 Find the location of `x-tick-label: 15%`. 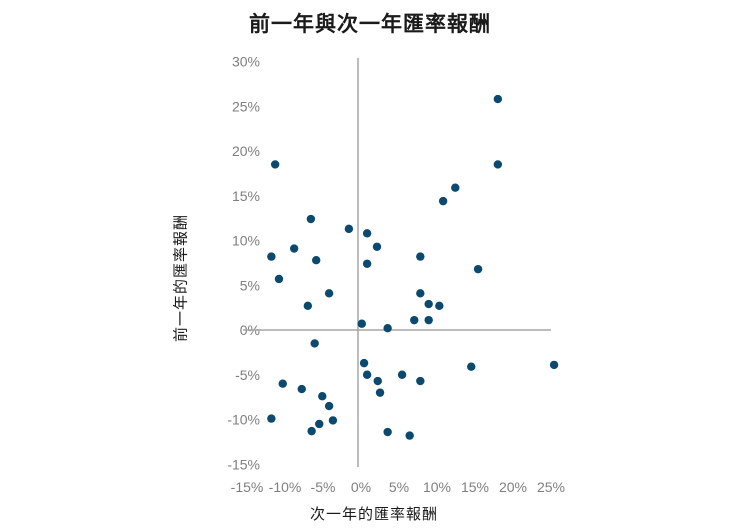

x-tick-label: 15% is located at coordinates (475, 487).